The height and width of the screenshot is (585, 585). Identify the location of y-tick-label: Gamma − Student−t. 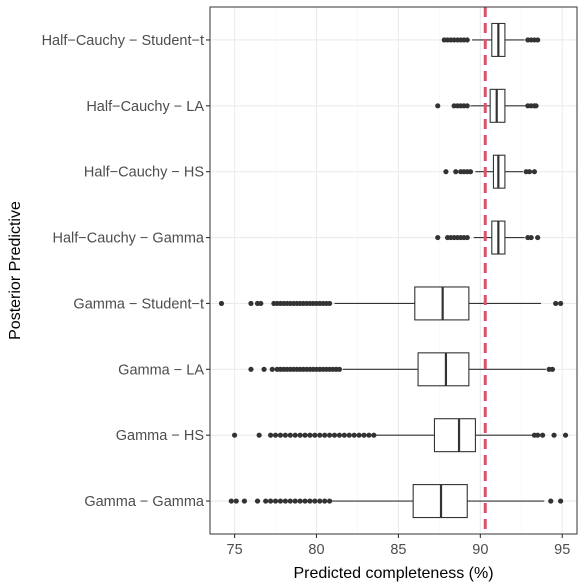
(138, 304).